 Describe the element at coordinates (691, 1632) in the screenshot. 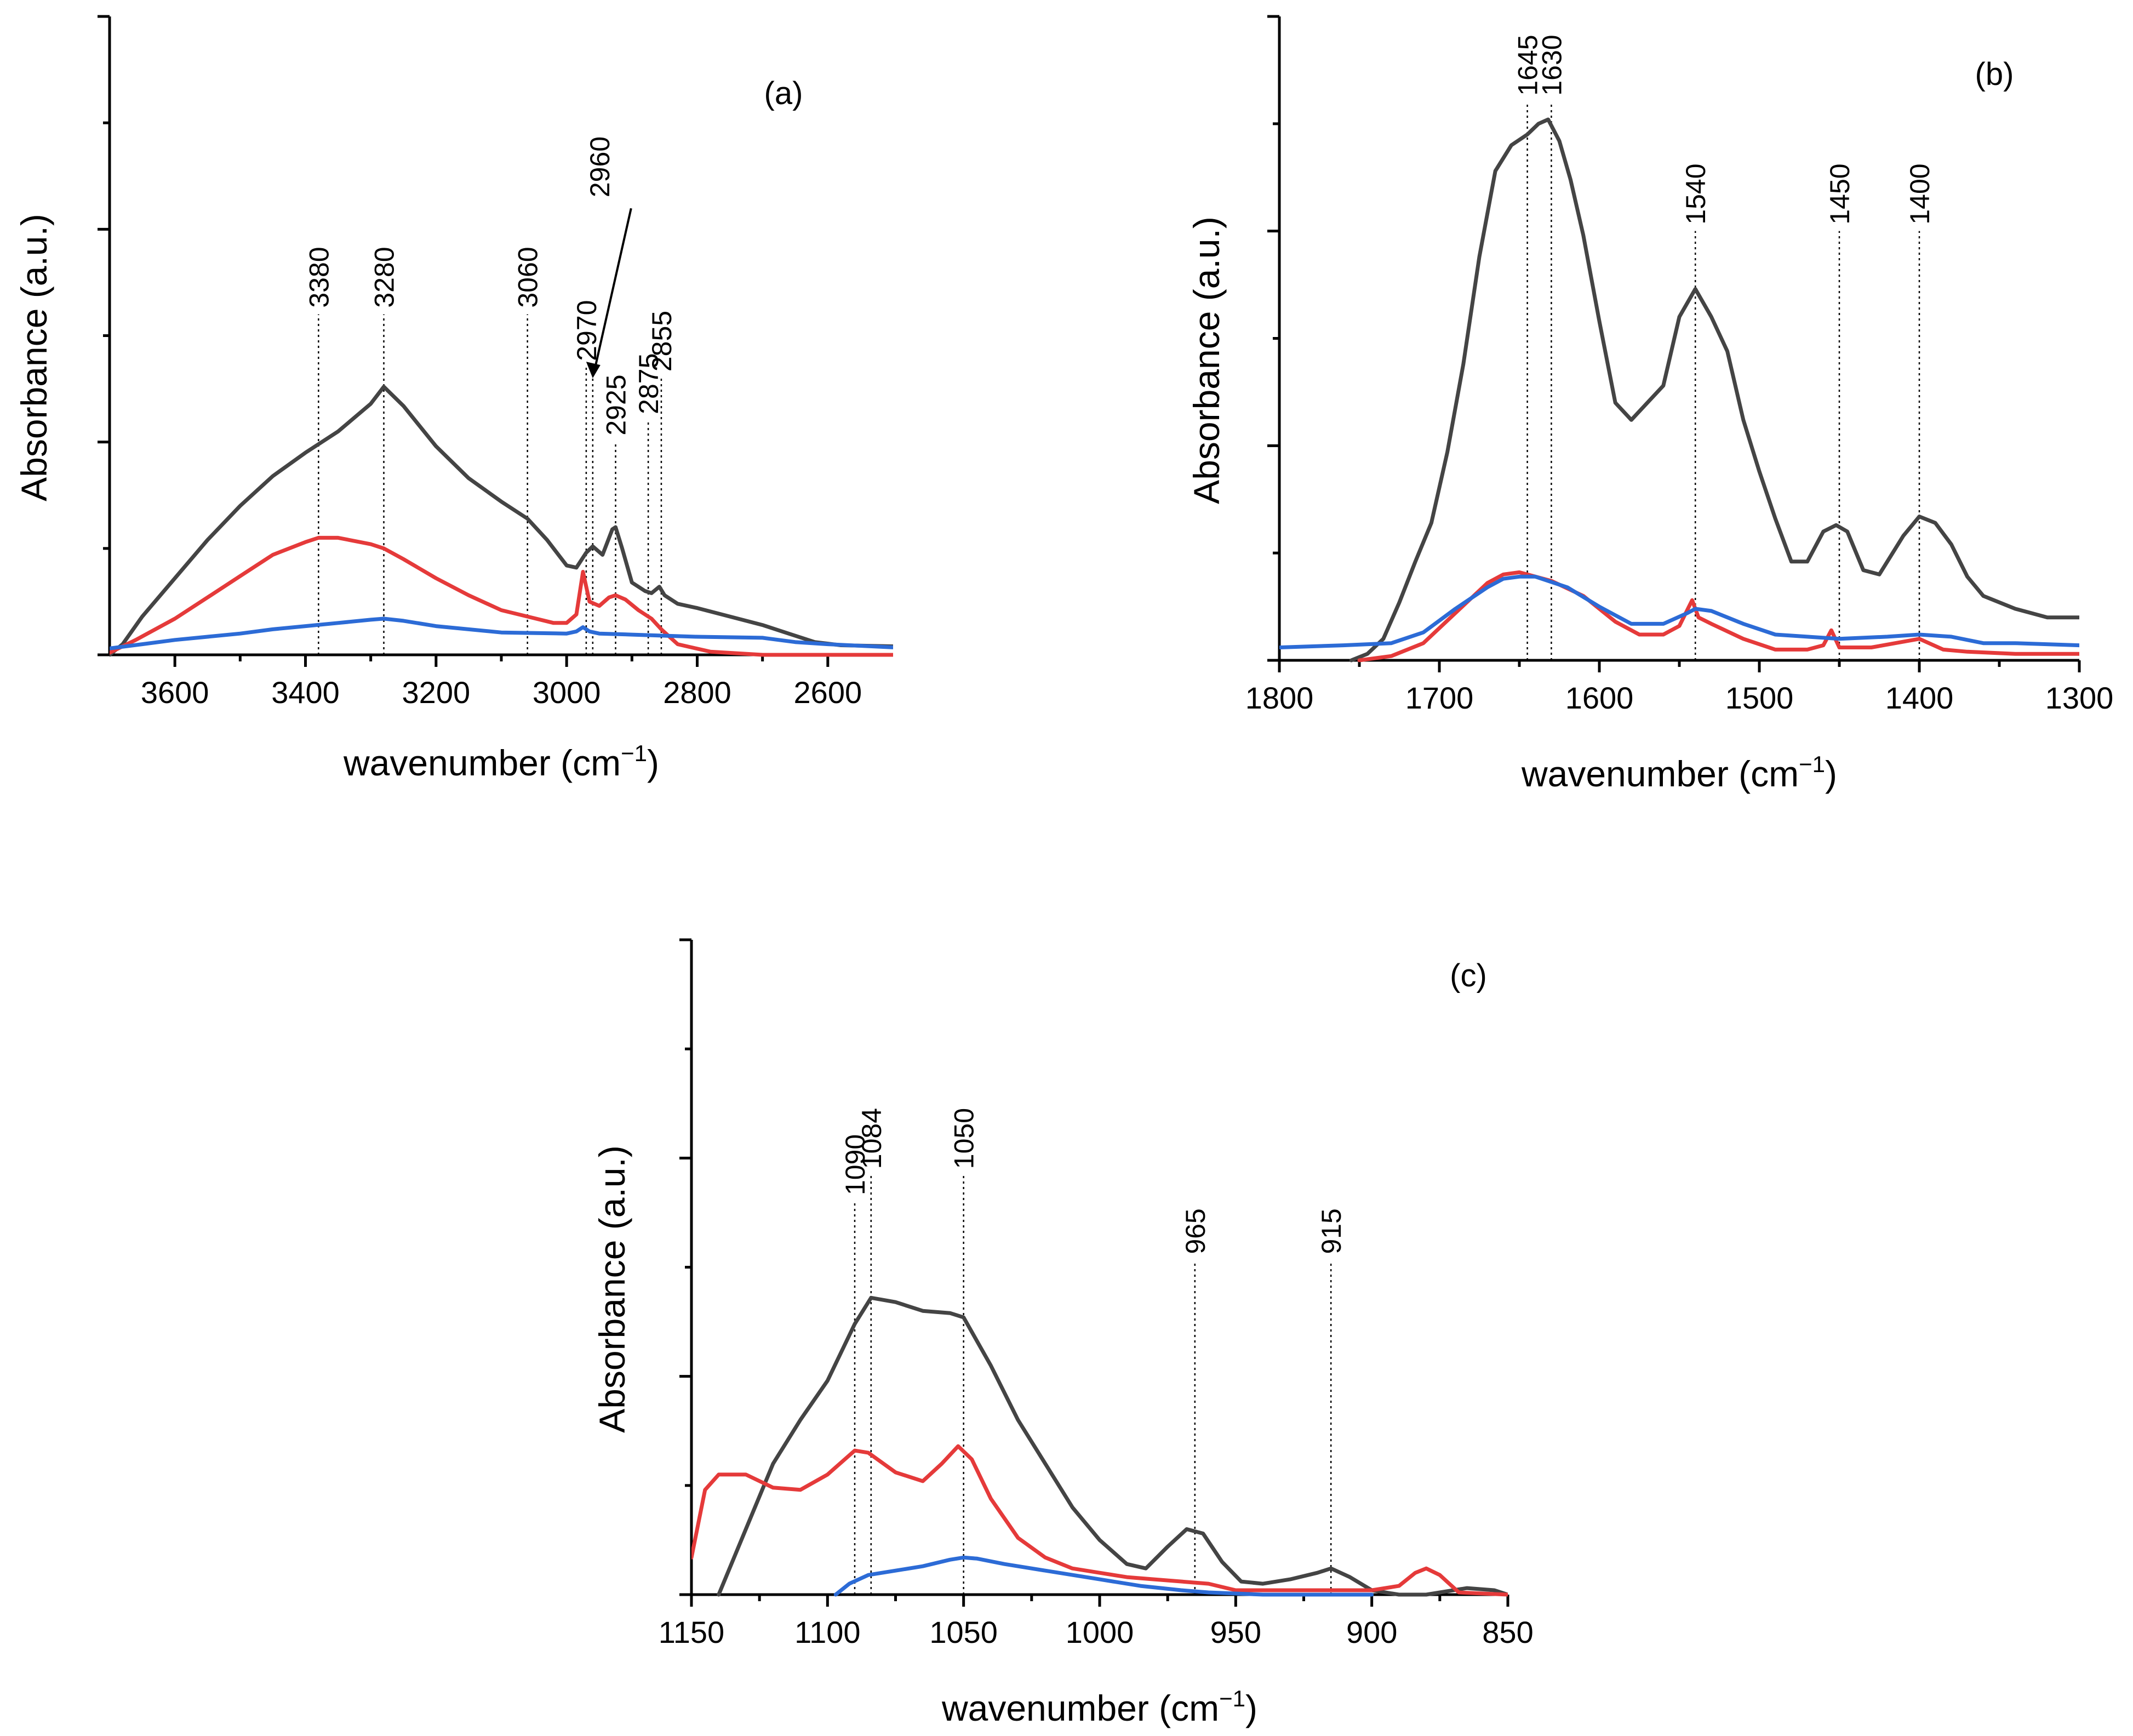

I see `x-tick-label: 1150` at that location.